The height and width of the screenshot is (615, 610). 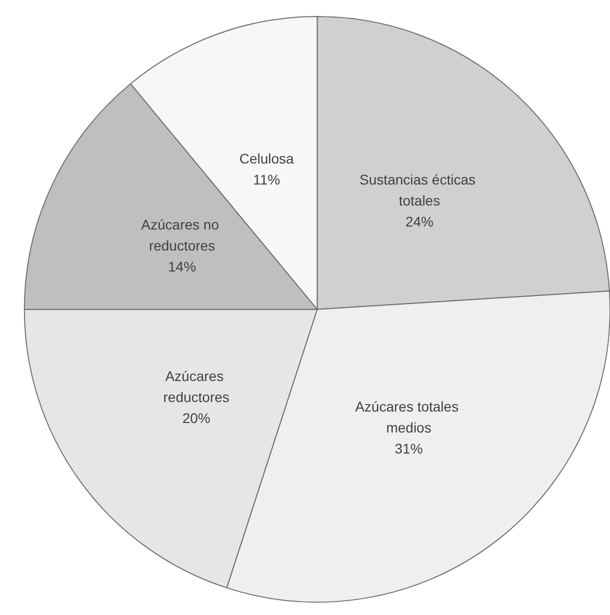 What do you see at coordinates (182, 235) in the screenshot?
I see `slice-label: Azúcares no reductores` at bounding box center [182, 235].